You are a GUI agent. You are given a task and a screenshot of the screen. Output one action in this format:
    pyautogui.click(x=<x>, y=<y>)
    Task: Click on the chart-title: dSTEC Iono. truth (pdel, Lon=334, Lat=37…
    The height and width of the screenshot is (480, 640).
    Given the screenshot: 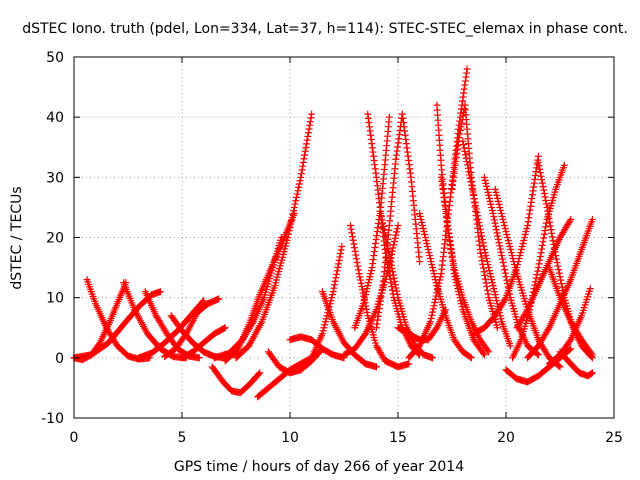 What is the action you would take?
    pyautogui.click(x=325, y=29)
    